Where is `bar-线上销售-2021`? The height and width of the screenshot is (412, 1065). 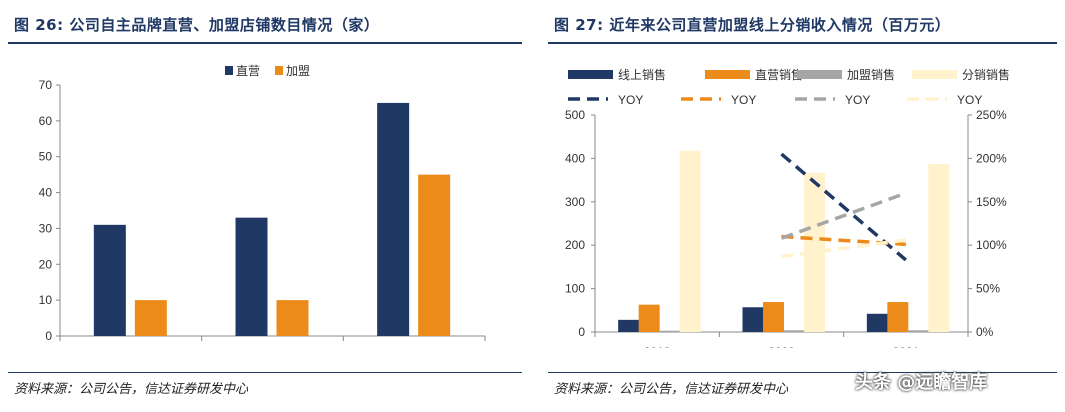 bar-线上销售-2021 is located at coordinates (877, 322).